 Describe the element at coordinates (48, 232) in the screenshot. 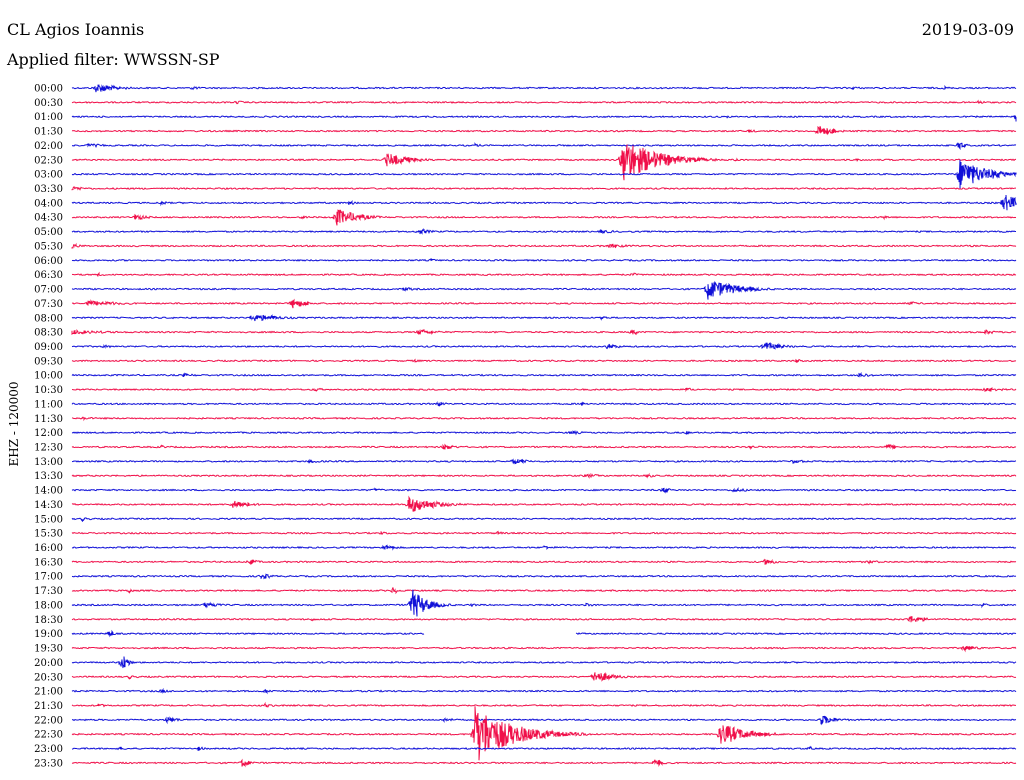

I see `row-time-label: 05:00` at that location.